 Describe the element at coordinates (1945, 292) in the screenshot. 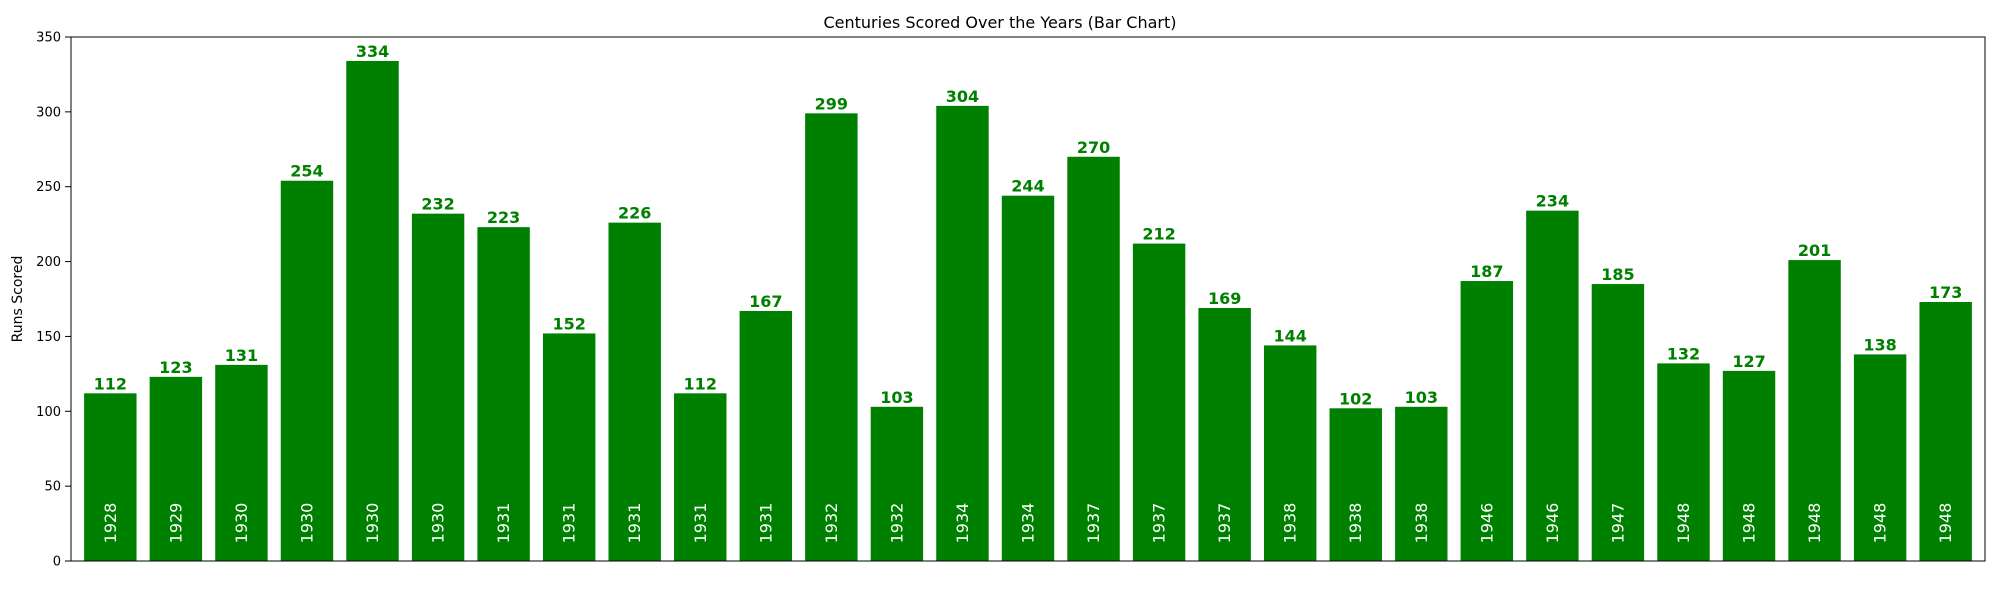

I see `bar-value-label: 173` at that location.